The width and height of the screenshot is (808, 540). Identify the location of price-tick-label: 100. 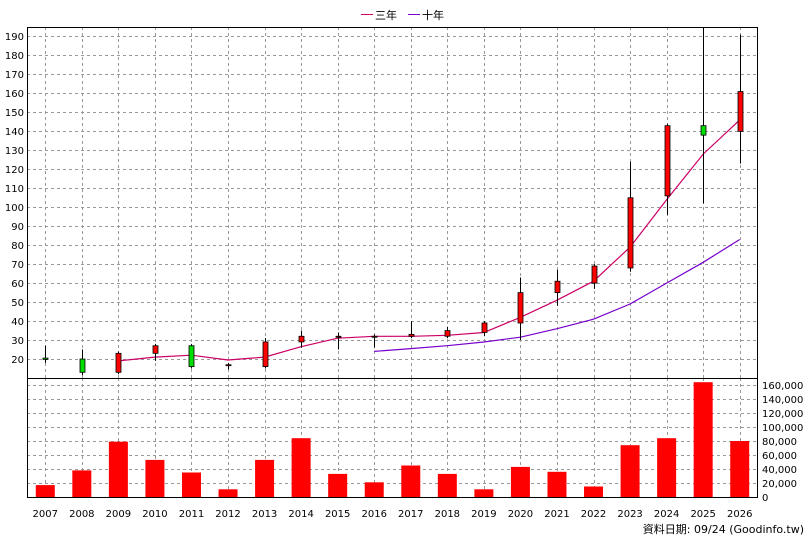
(14, 208).